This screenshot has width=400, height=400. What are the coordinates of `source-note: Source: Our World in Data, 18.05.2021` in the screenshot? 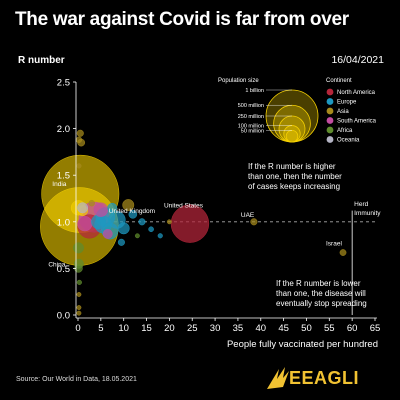 It's located at (76, 379).